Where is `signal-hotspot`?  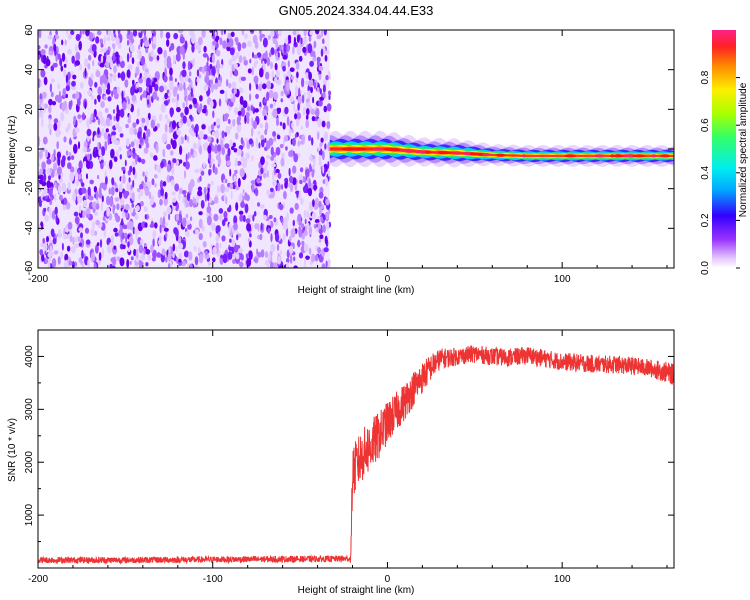
signal-hotspot is located at coordinates (359, 149).